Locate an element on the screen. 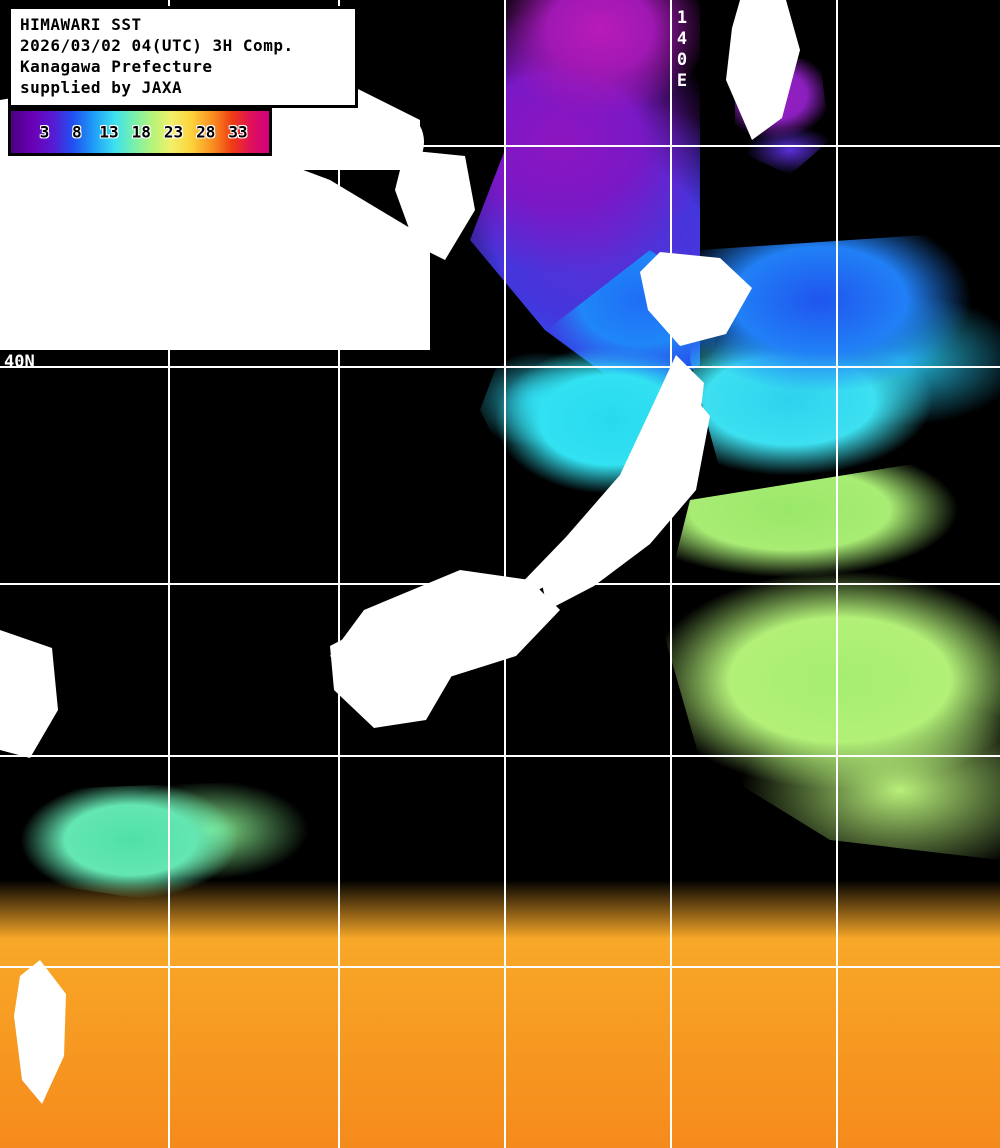  colorbar-tick-18: 18 is located at coordinates (141, 132).